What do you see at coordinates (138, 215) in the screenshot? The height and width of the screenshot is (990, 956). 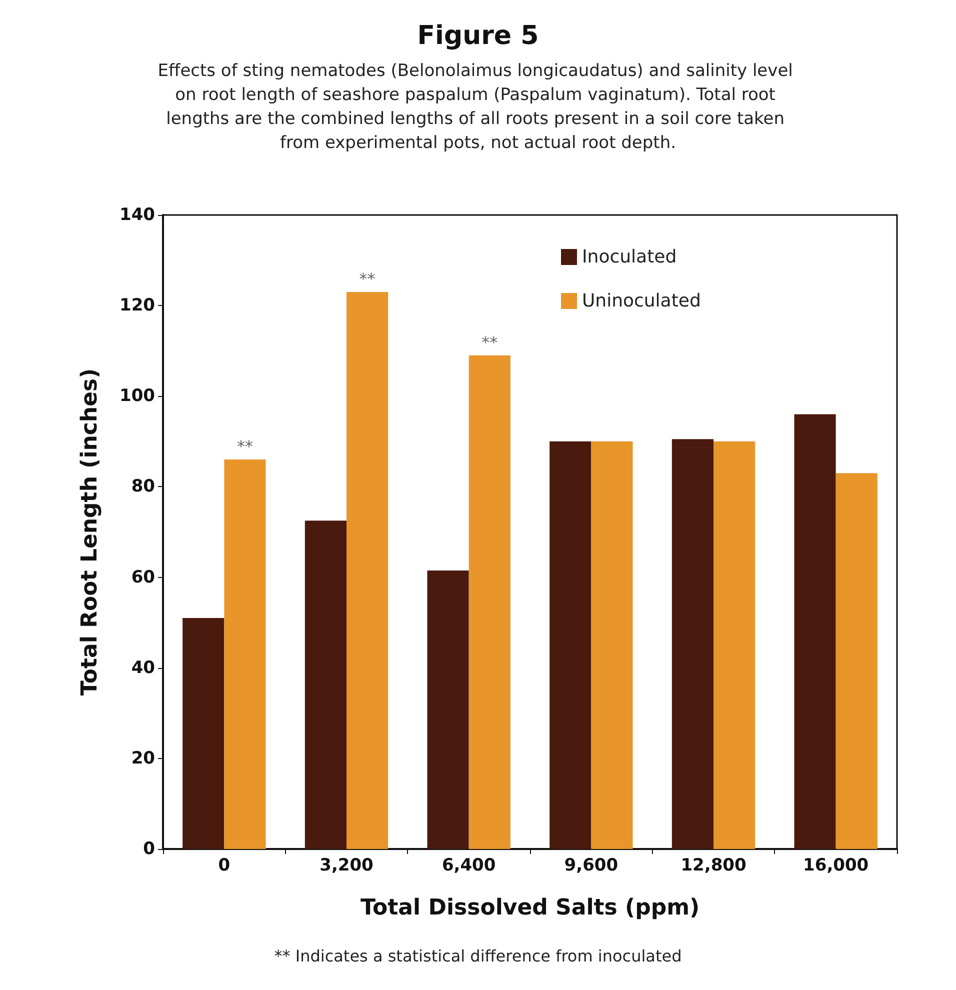 I see `y-tick-label: 140` at bounding box center [138, 215].